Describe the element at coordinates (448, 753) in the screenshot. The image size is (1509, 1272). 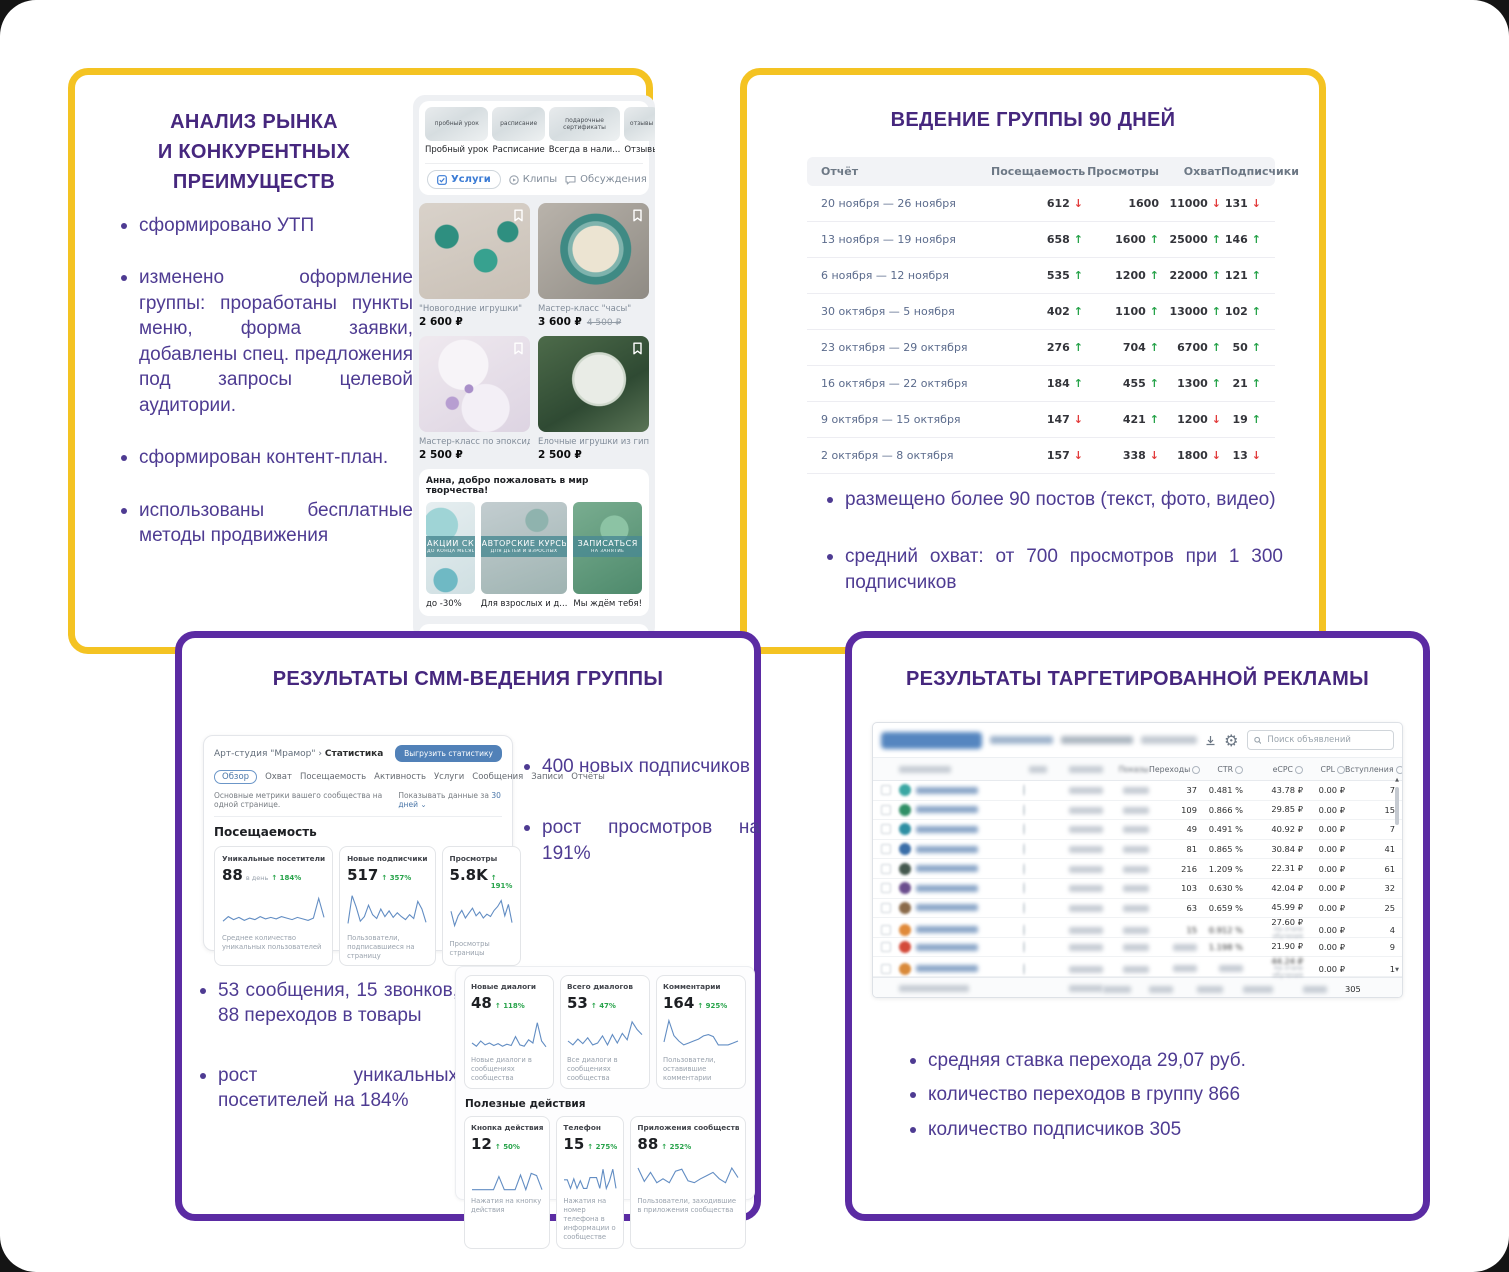
I see `export-statistics-button: Выгрузить статистику` at that location.